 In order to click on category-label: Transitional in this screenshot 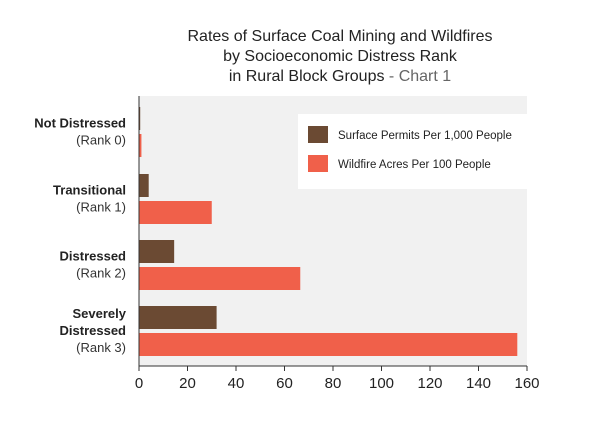, I will do `click(89, 190)`.